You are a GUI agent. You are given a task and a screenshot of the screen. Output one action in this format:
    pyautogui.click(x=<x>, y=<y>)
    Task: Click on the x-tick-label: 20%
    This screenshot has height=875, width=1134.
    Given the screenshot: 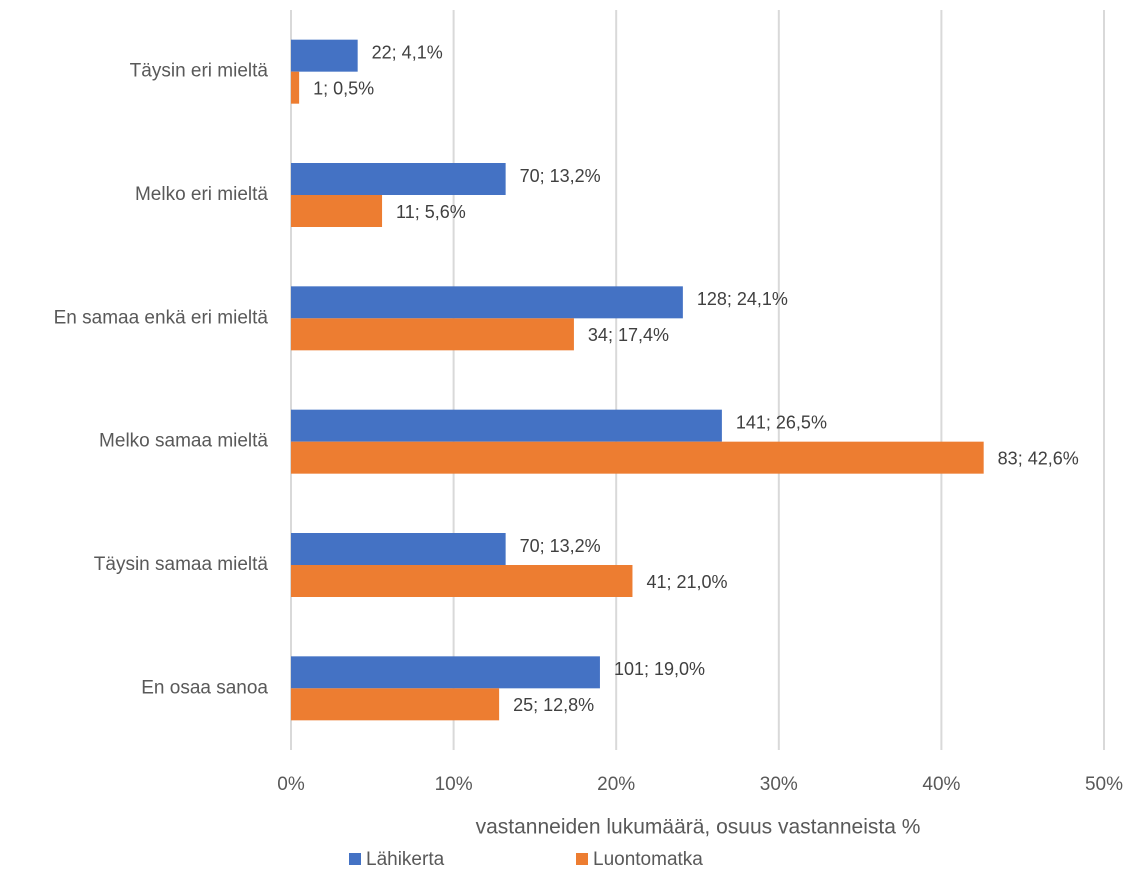 What is the action you would take?
    pyautogui.click(x=616, y=784)
    